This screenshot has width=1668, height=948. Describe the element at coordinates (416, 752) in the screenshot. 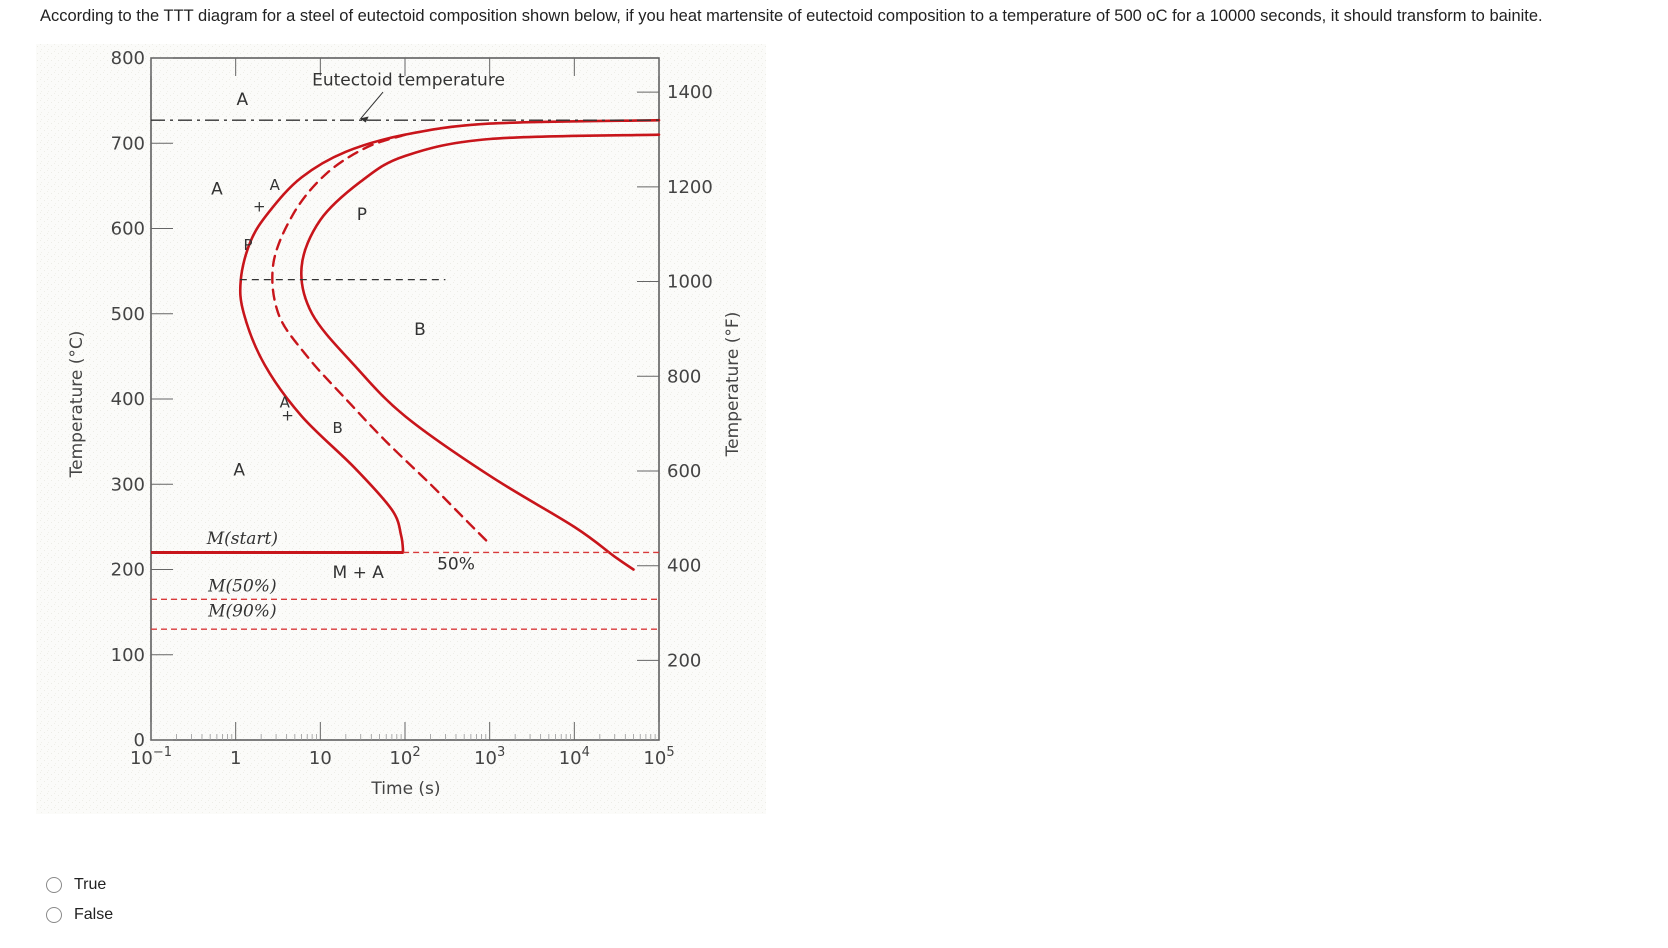

I see `x-tick-exponent: 2` at that location.